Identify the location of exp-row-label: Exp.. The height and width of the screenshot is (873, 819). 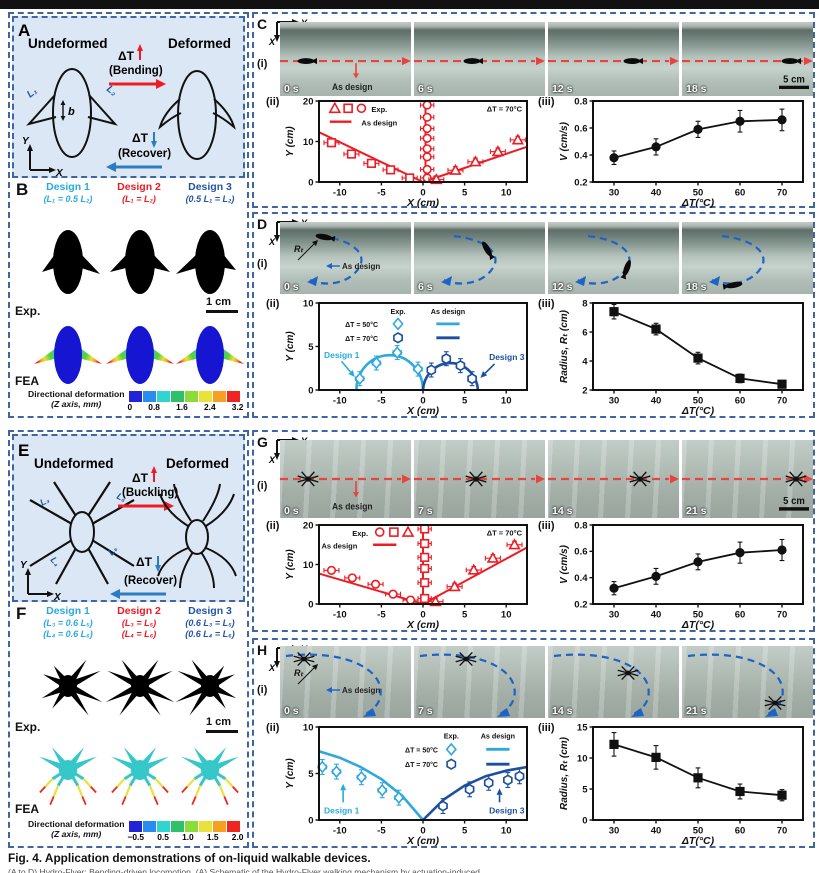
(28, 311).